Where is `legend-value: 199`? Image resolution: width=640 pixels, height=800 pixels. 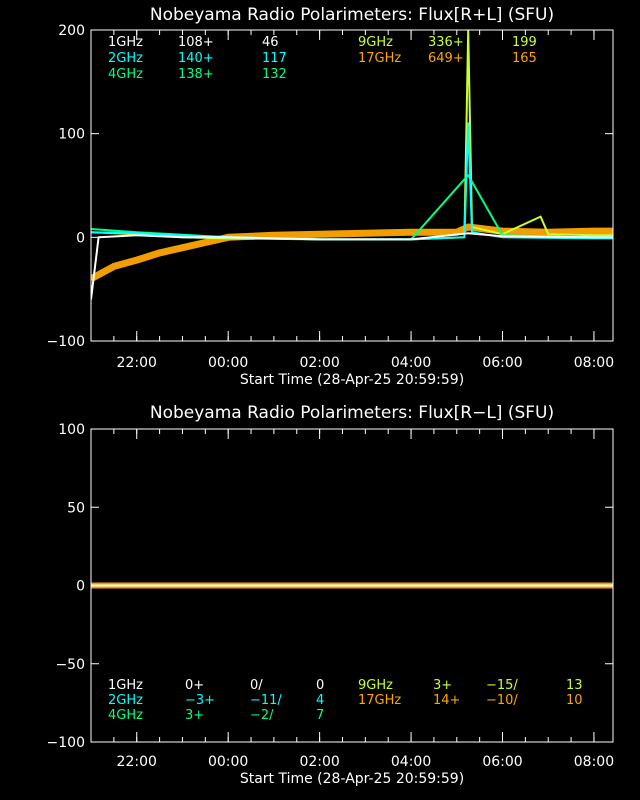 legend-value: 199 is located at coordinates (524, 42).